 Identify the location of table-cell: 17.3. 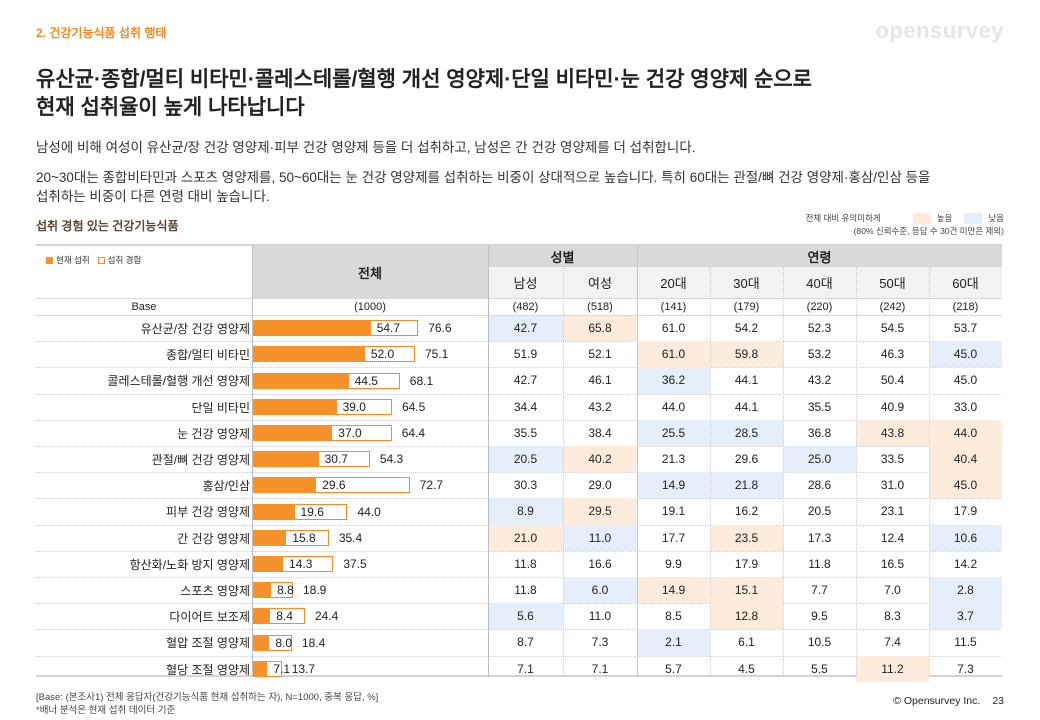
(819, 537).